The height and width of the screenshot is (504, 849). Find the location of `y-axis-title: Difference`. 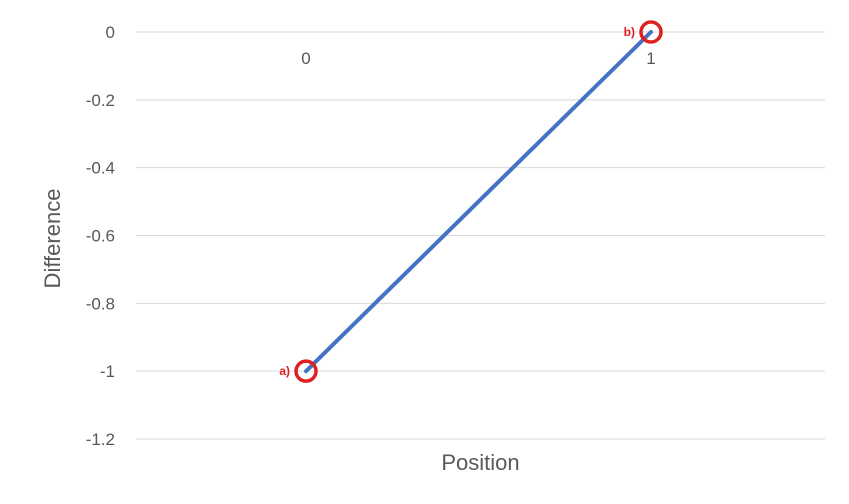

y-axis-title: Difference is located at coordinates (52, 239).